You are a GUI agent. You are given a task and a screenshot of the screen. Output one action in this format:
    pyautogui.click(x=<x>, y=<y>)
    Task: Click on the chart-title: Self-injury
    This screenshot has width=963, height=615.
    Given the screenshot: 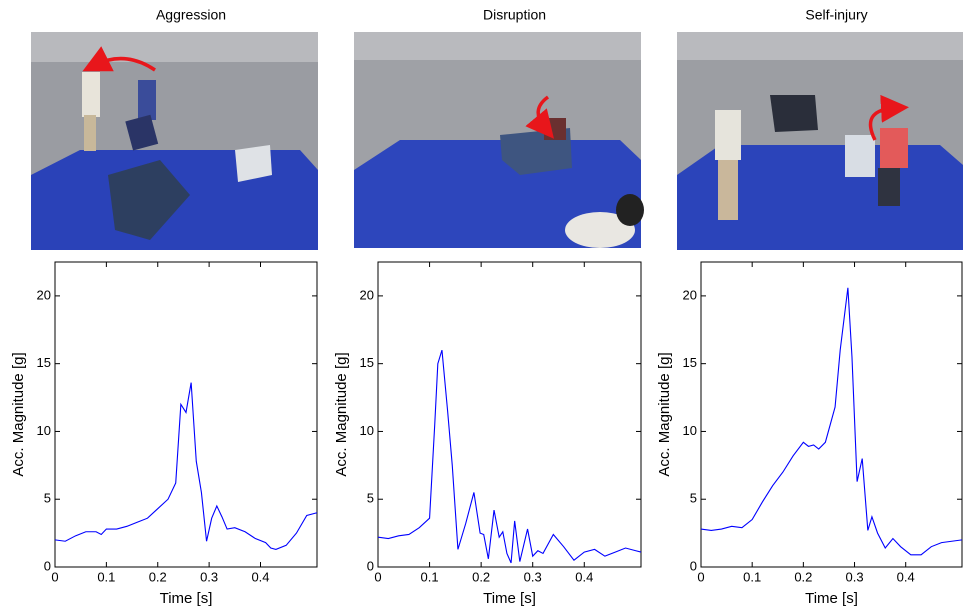 What is the action you would take?
    pyautogui.click(x=836, y=15)
    